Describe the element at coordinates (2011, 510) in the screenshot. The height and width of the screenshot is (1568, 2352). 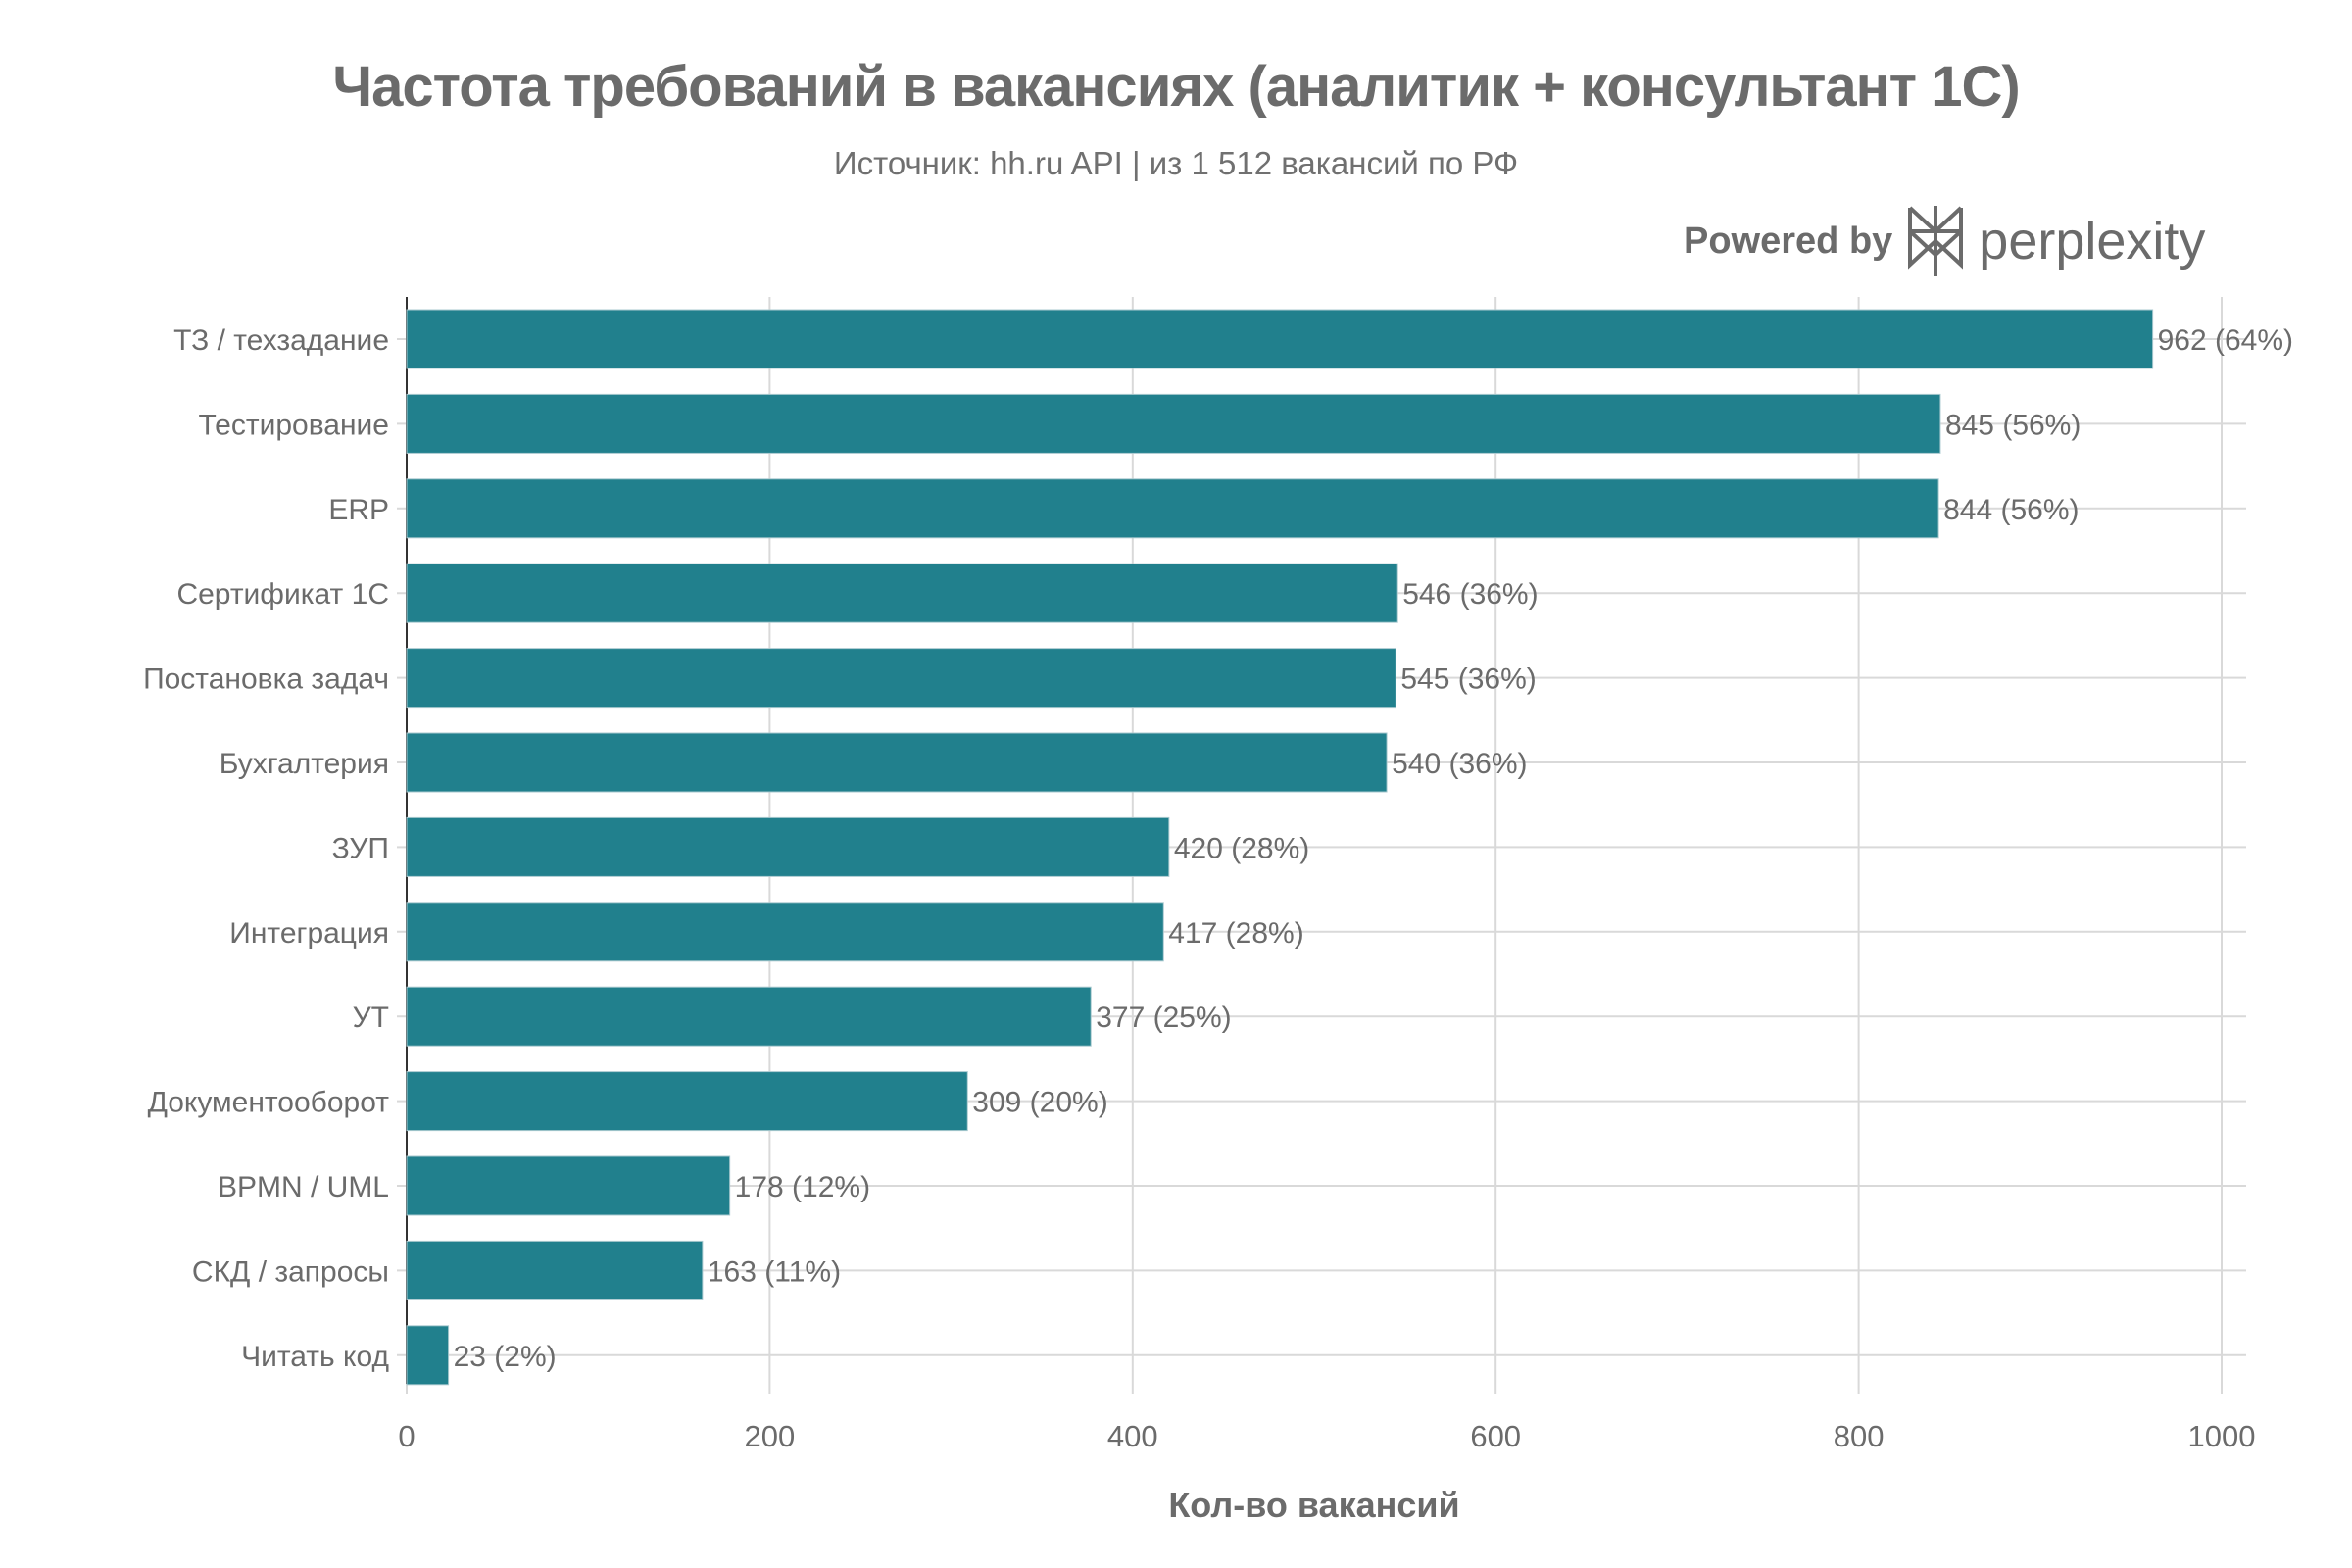
I see `data-label: 844 (56%)` at that location.